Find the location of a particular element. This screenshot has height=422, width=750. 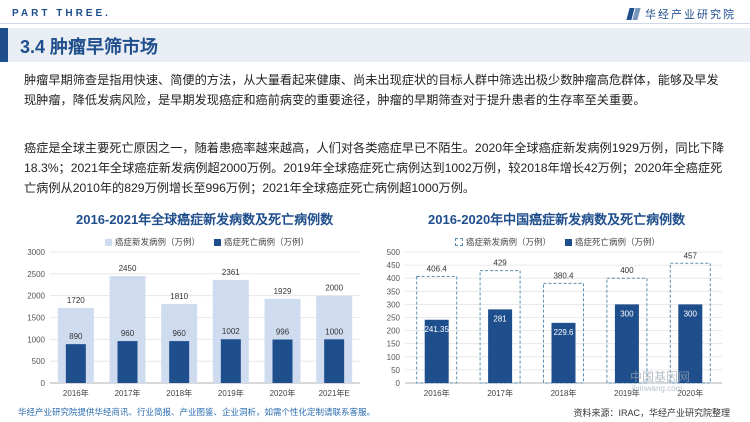

data-label-new-cases: 380.4 is located at coordinates (563, 275).